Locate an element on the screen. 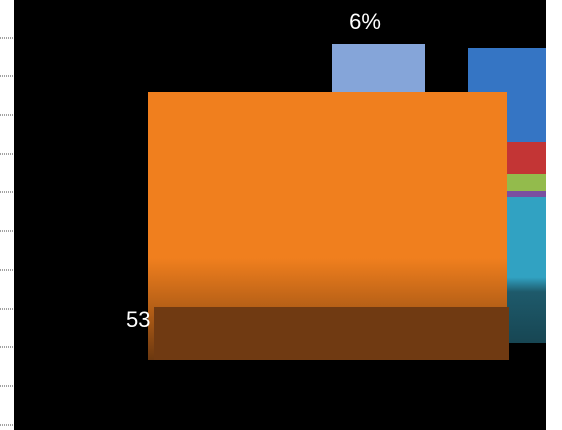 The width and height of the screenshot is (562, 430). bar-53-base is located at coordinates (331, 333).